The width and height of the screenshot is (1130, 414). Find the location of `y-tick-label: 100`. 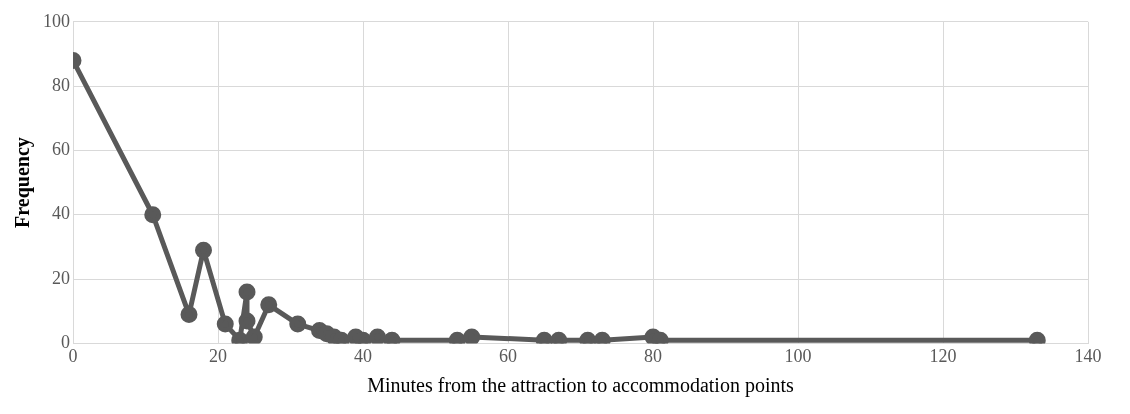

y-tick-label: 100 is located at coordinates (56, 20).